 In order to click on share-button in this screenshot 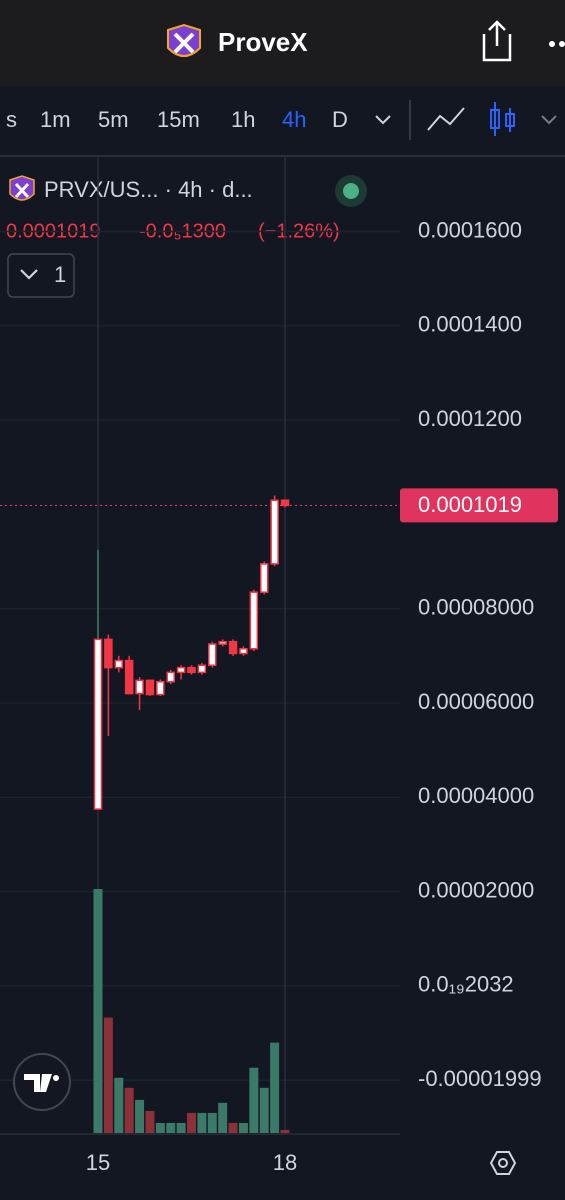, I will do `click(497, 41)`.